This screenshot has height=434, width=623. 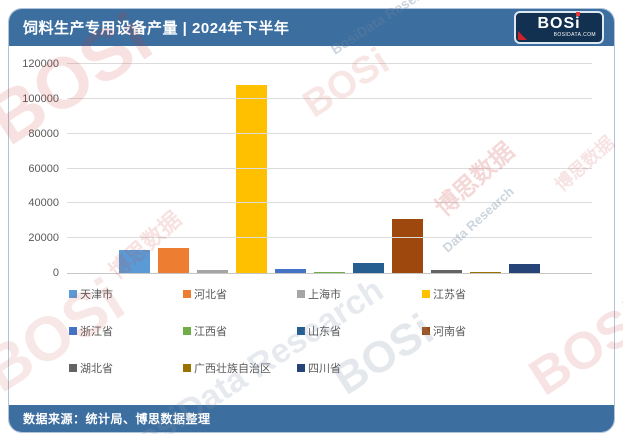 What do you see at coordinates (173, 260) in the screenshot?
I see `bar-河北省` at bounding box center [173, 260].